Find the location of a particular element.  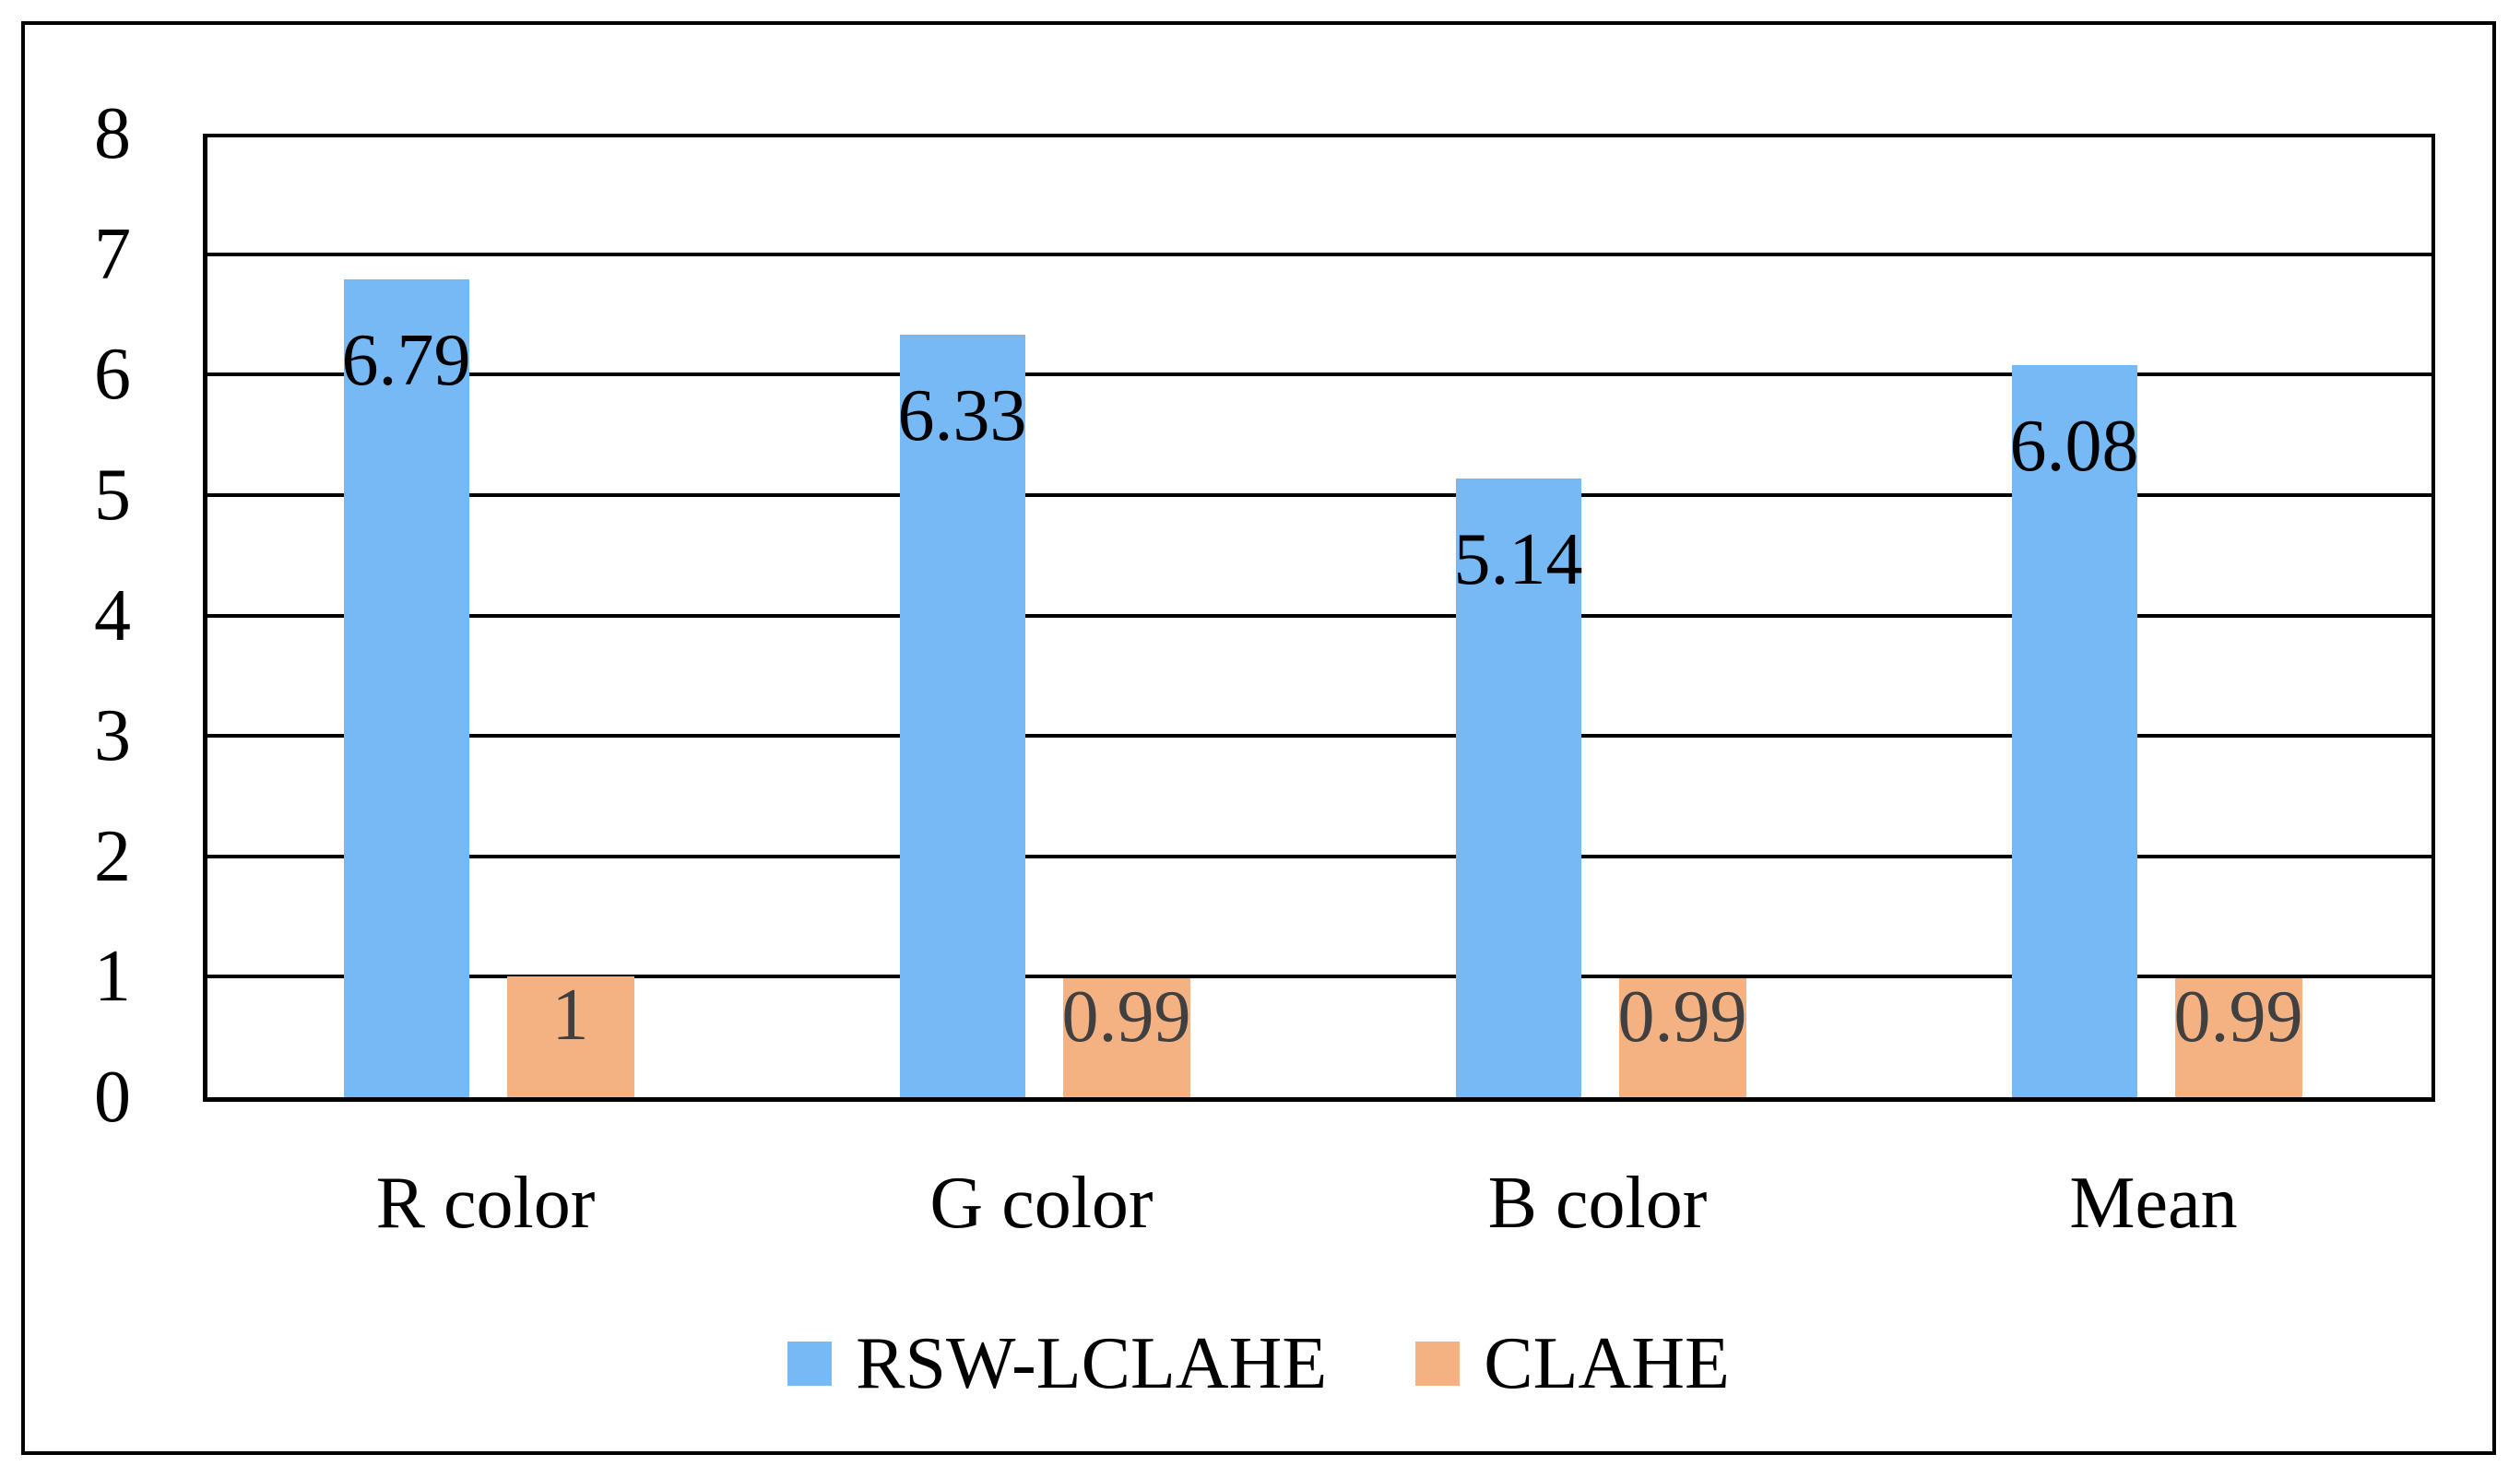

y-tick-label-7: 7 is located at coordinates (112, 254).